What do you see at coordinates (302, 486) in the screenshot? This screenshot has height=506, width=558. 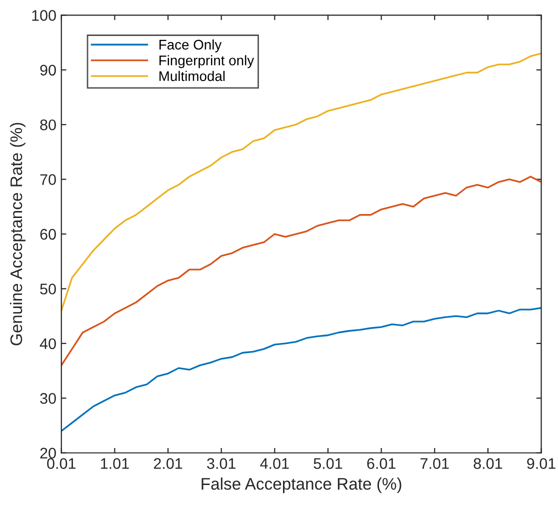 I see `x-axis-title: False Acceptance Rate (%)` at bounding box center [302, 486].